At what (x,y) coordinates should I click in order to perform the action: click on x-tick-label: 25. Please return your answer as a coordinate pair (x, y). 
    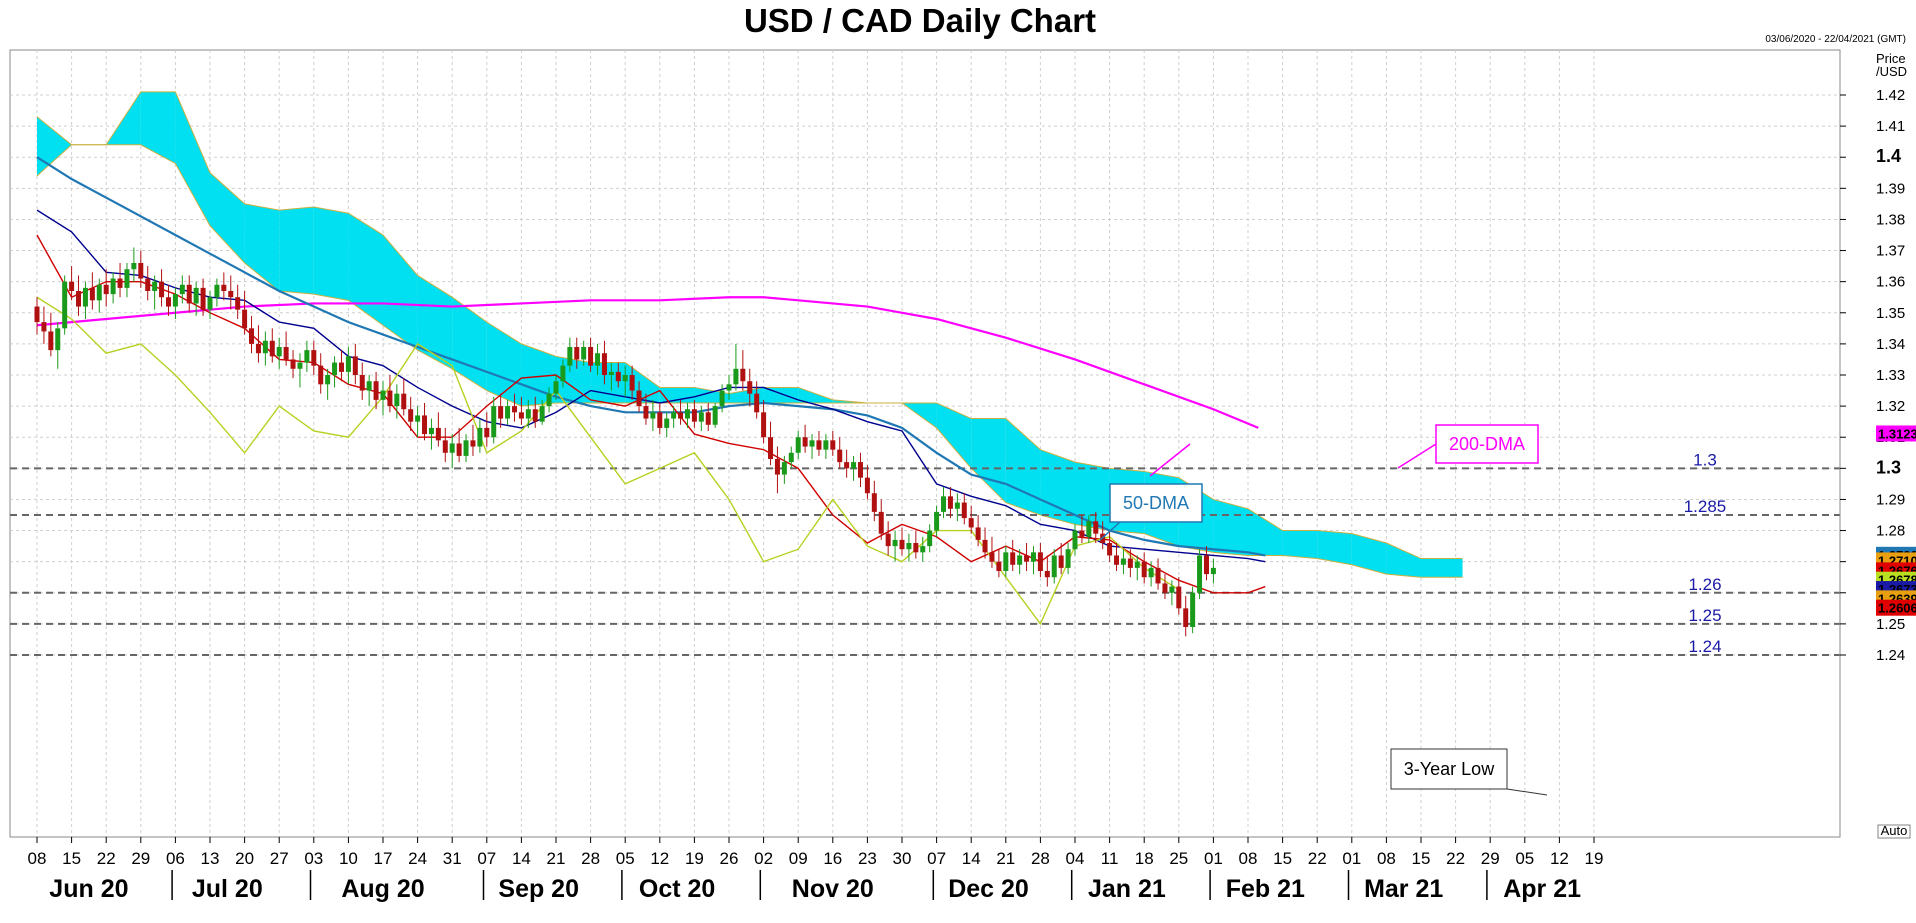
    Looking at the image, I should click on (1178, 858).